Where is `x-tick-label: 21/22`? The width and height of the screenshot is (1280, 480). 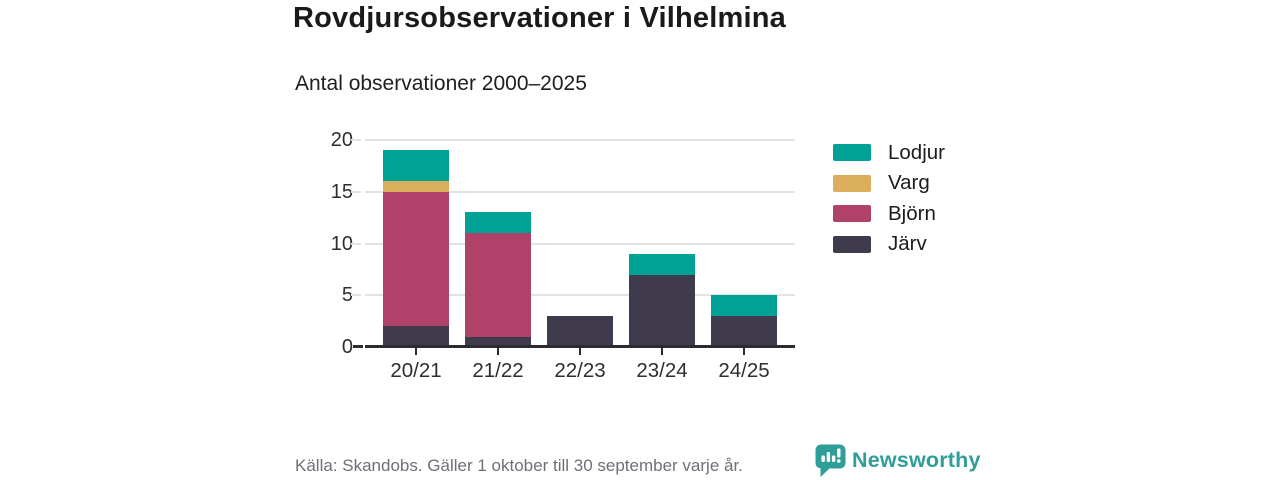 x-tick-label: 21/22 is located at coordinates (498, 370).